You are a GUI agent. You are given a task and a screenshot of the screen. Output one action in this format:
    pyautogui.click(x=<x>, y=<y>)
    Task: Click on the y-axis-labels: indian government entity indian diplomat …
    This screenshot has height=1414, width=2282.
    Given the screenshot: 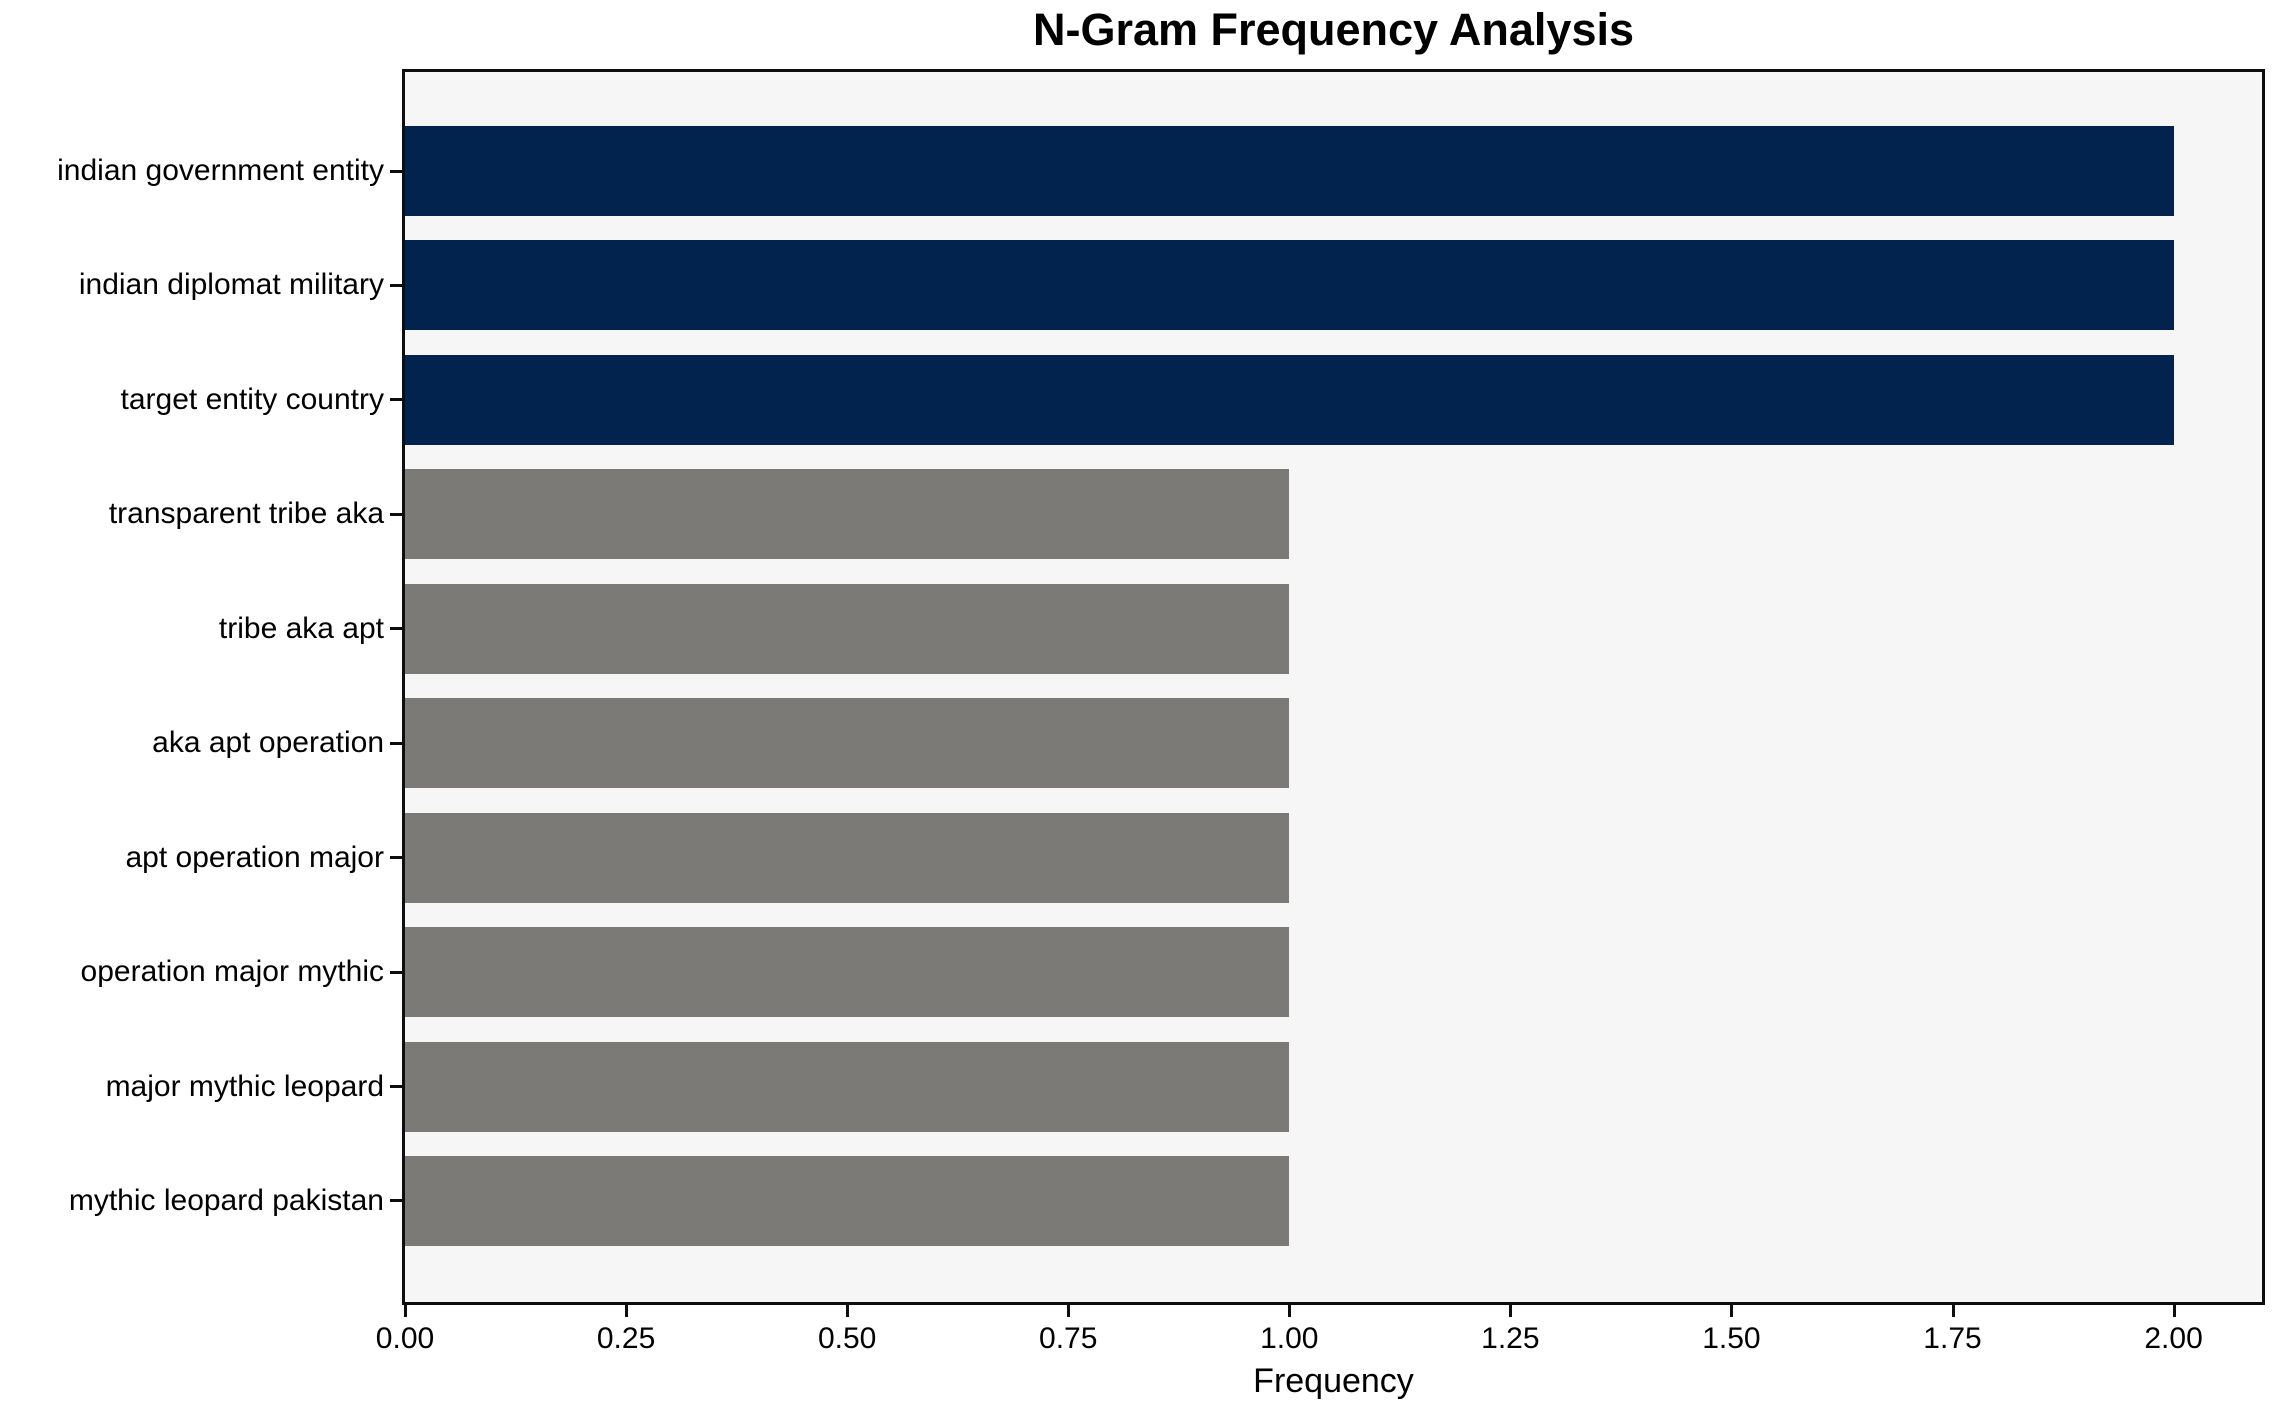 What is the action you would take?
    pyautogui.click(x=192, y=687)
    